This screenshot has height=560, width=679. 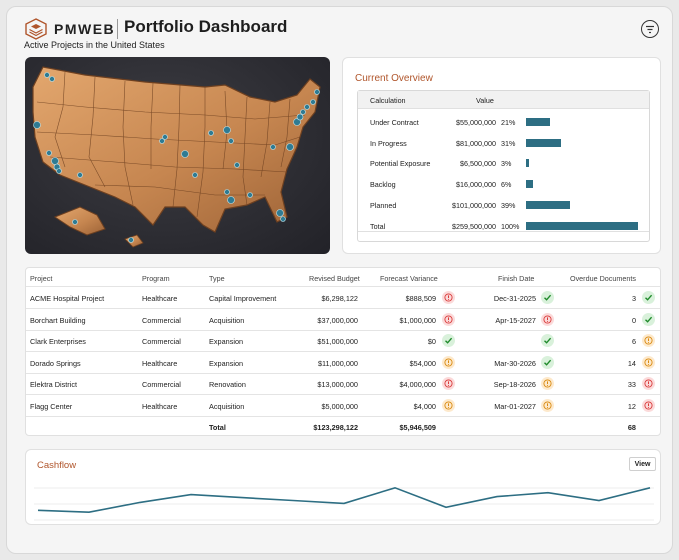 I want to click on overview-row-label: Potential Exposure, so click(x=400, y=164).